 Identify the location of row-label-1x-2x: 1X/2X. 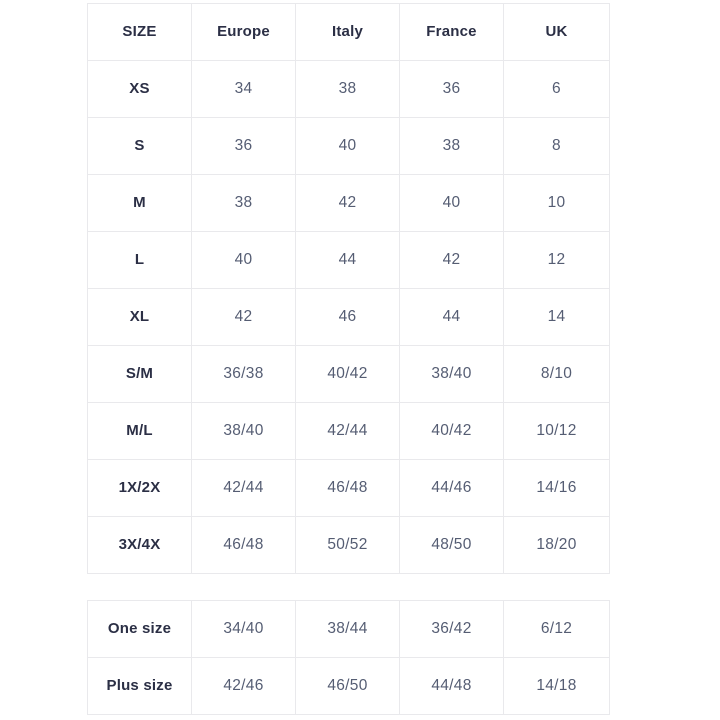
(139, 488).